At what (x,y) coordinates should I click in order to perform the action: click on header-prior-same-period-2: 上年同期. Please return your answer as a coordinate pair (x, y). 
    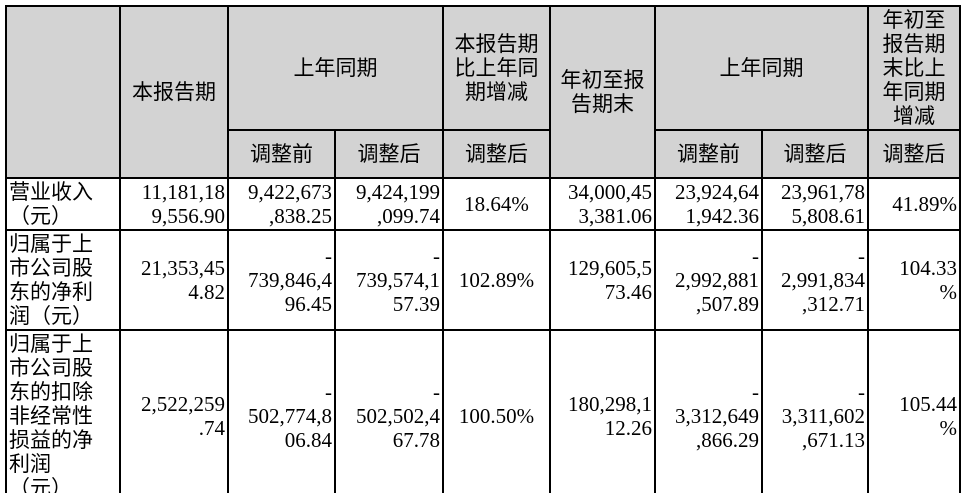
    Looking at the image, I should click on (761, 68).